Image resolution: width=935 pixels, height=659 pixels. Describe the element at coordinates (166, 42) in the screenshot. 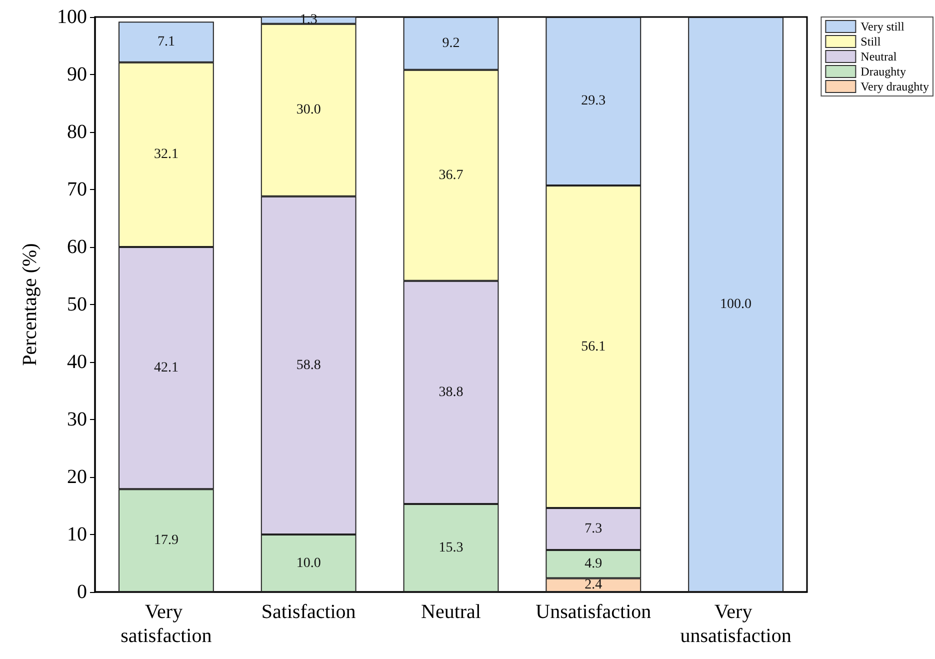

I see `data-label: 7.1` at that location.